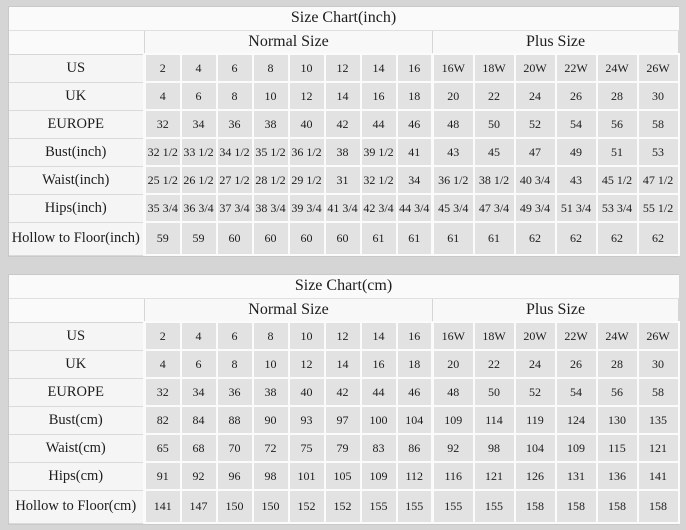 The height and width of the screenshot is (530, 686). I want to click on size-cell: 2, so click(162, 68).